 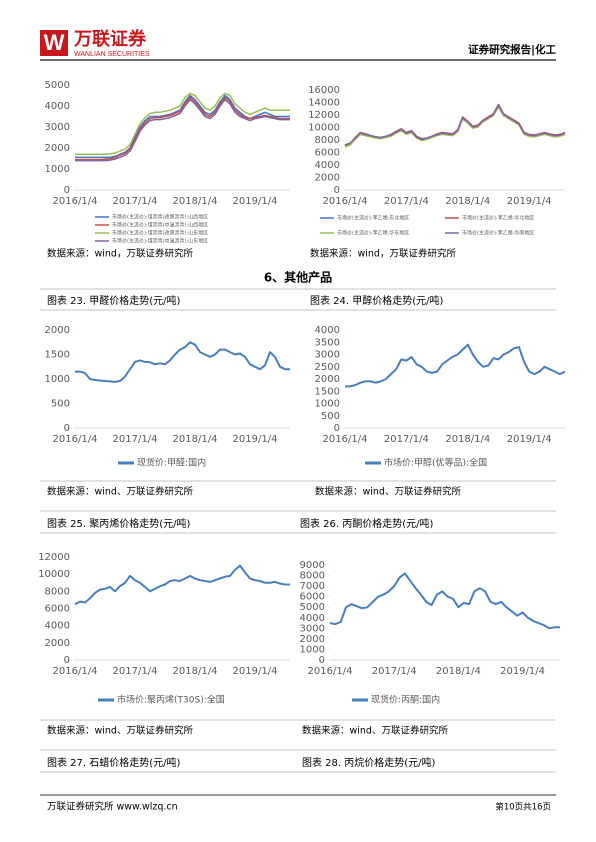 What do you see at coordinates (327, 367) in the screenshot?
I see `y-tick-label: 2500` at bounding box center [327, 367].